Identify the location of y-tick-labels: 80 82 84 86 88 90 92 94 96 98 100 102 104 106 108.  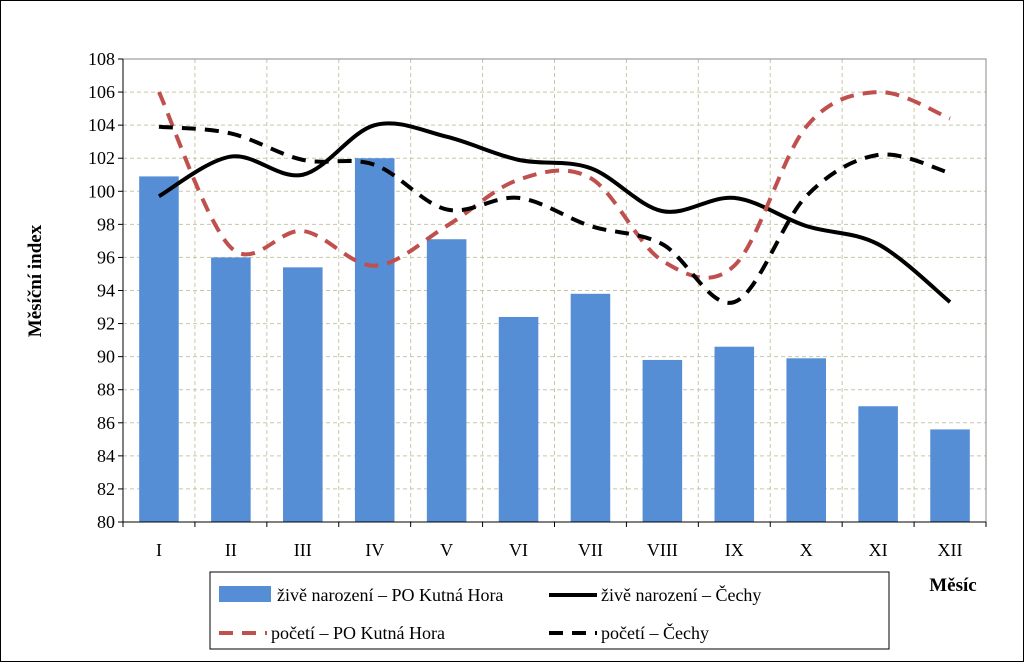
(101, 290).